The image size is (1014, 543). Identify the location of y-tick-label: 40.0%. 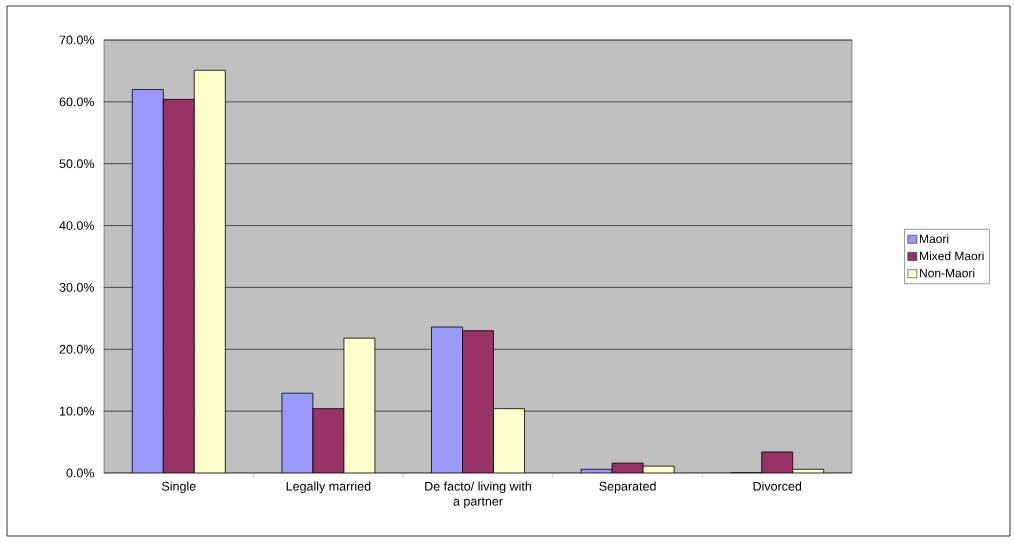
(77, 225).